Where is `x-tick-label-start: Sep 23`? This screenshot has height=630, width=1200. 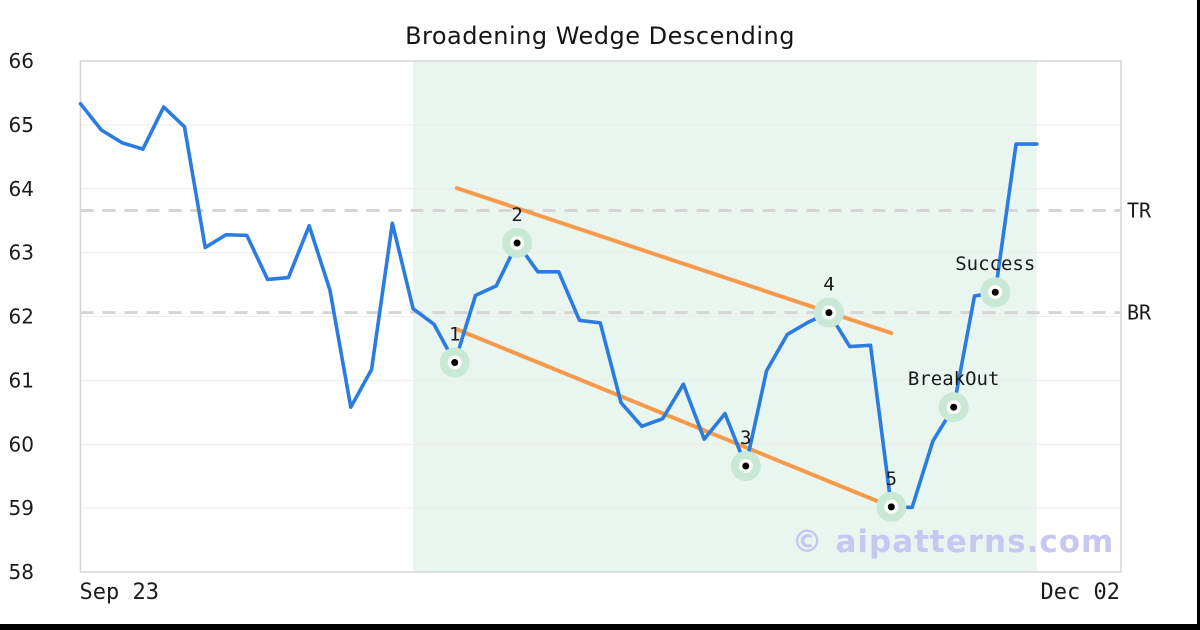 x-tick-label-start: Sep 23 is located at coordinates (119, 592).